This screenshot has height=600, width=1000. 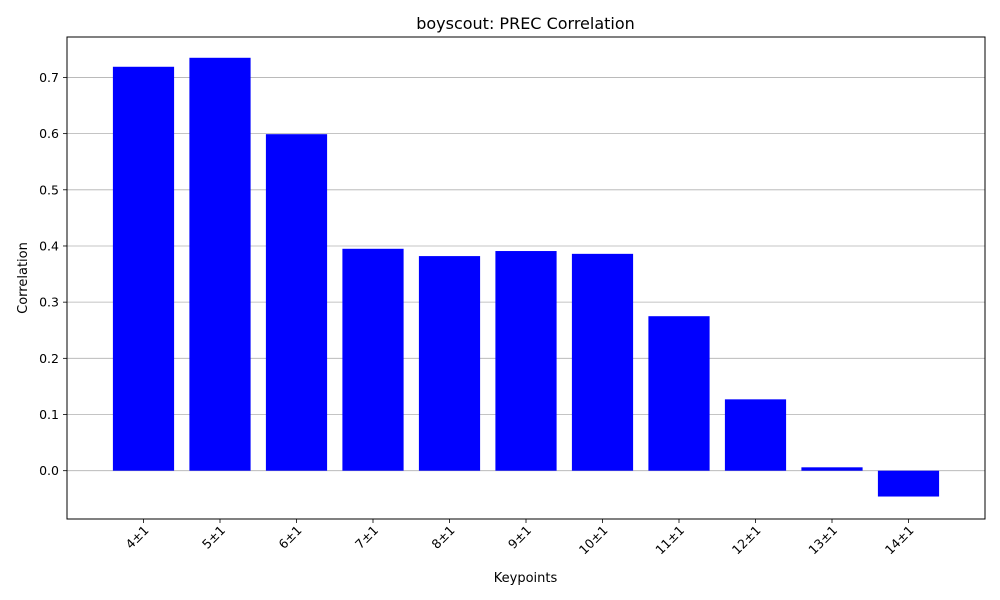 I want to click on x-axis-label: Keypoints, so click(x=526, y=578).